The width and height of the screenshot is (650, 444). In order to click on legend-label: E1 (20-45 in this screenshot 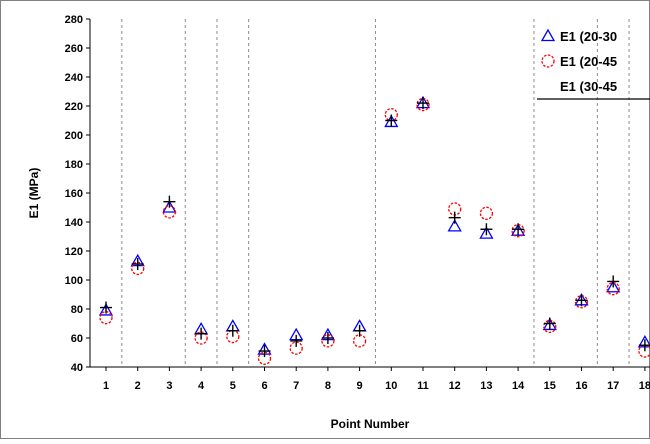, I will do `click(588, 61)`.